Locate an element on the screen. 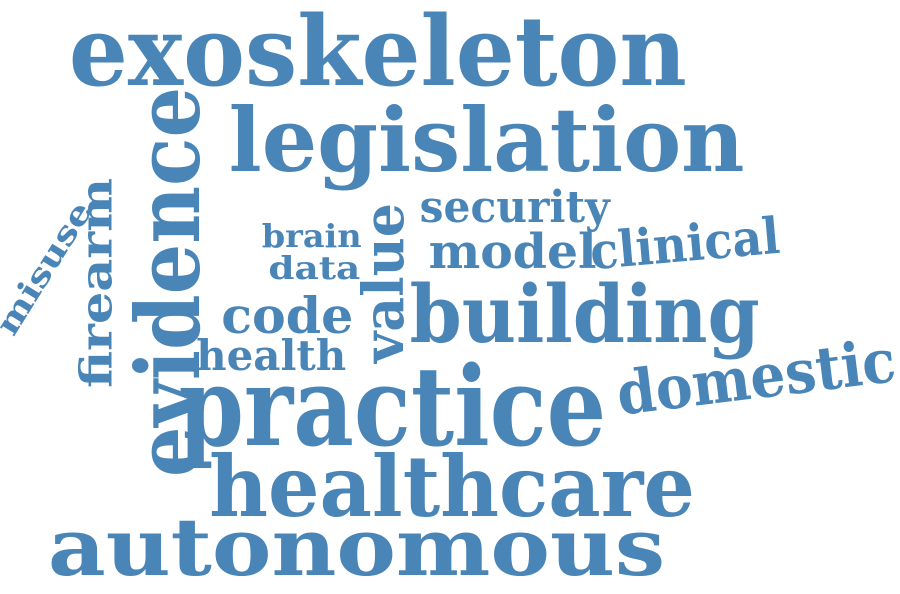  word-exoskeleton: exoskeleton is located at coordinates (378, 54).